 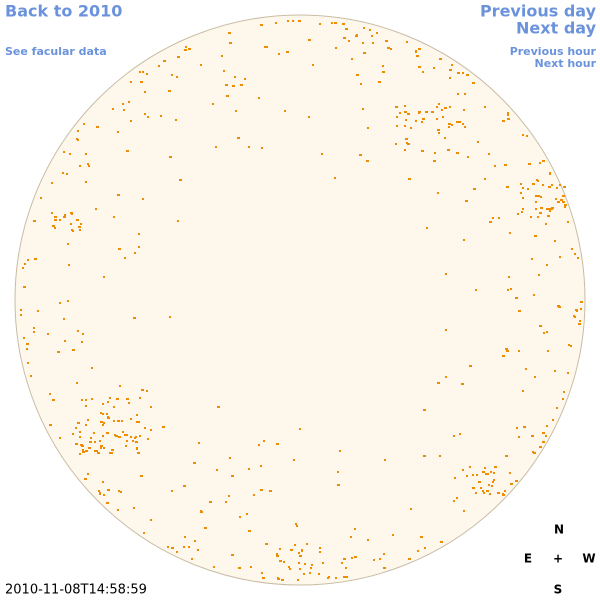 I want to click on previous-hour-link: Previous hour, so click(x=553, y=51).